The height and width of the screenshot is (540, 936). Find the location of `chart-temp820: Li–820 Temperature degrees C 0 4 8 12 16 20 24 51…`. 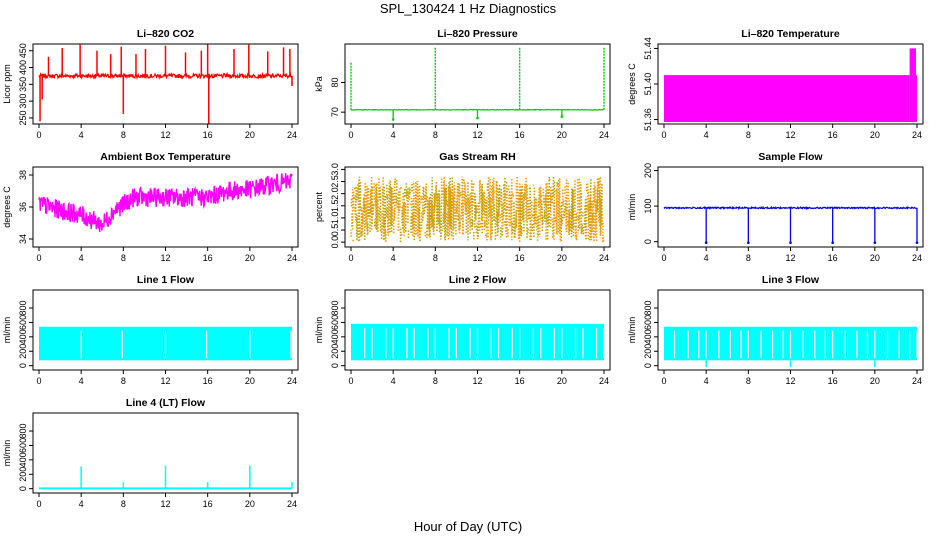

chart-temp820: Li–820 Temperature degrees C 0 4 8 12 16 20 24 51… is located at coordinates (775, 84).